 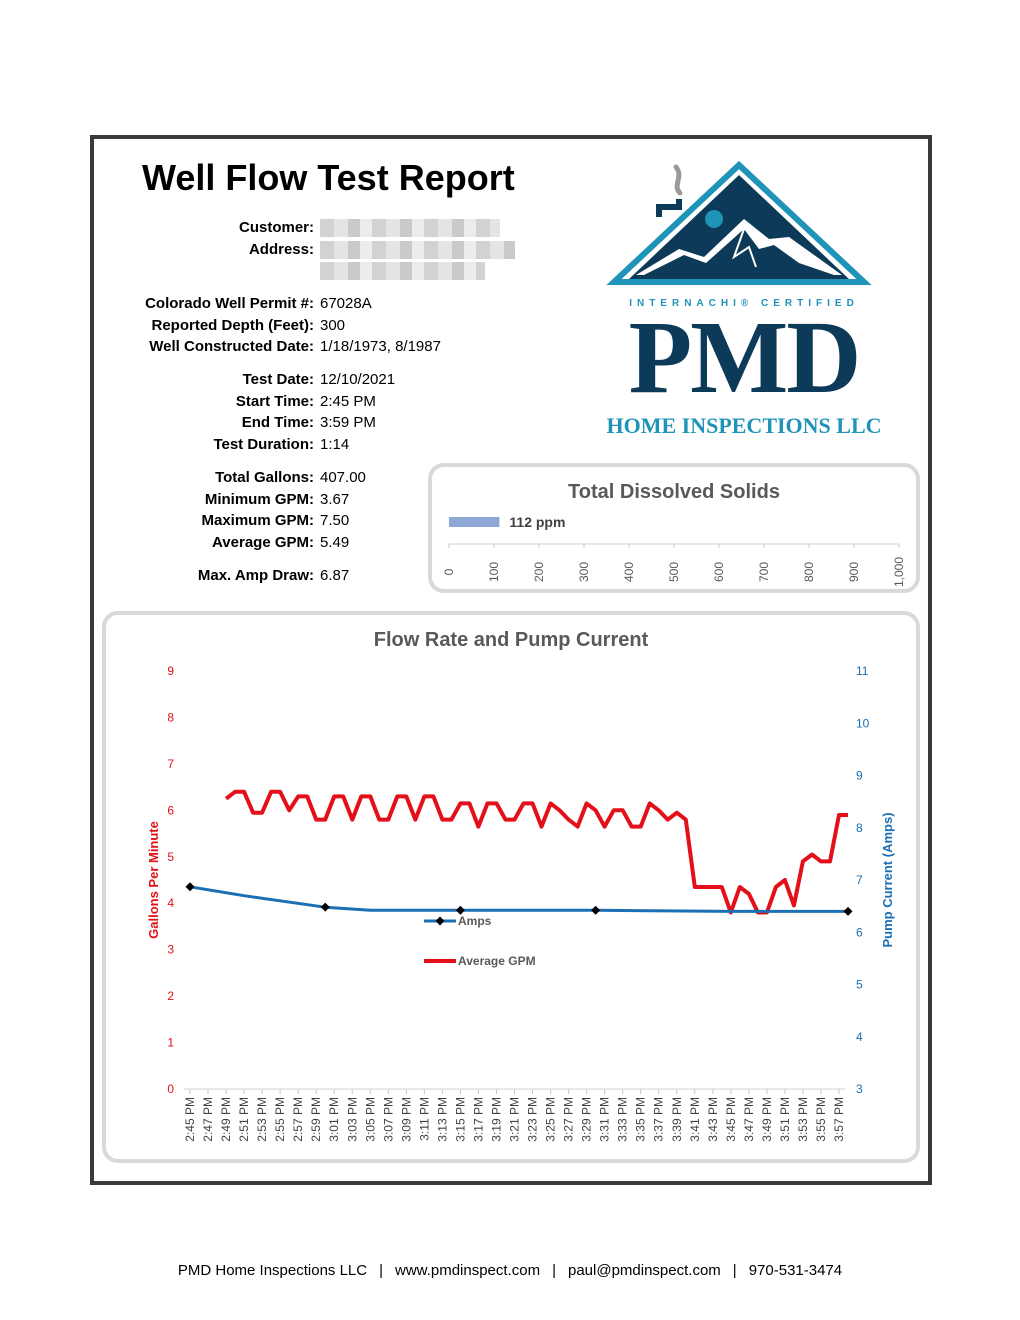 What do you see at coordinates (533, 1119) in the screenshot?
I see `flow-x-tick-label: 3:23 PM` at bounding box center [533, 1119].